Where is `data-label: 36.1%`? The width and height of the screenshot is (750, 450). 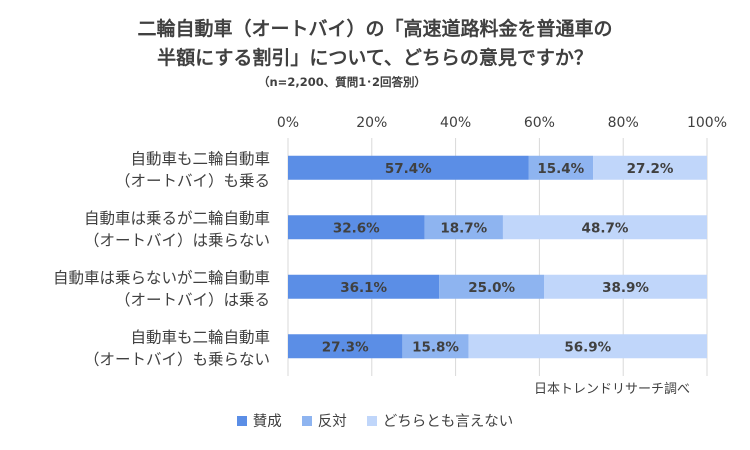
data-label: 36.1% is located at coordinates (363, 288).